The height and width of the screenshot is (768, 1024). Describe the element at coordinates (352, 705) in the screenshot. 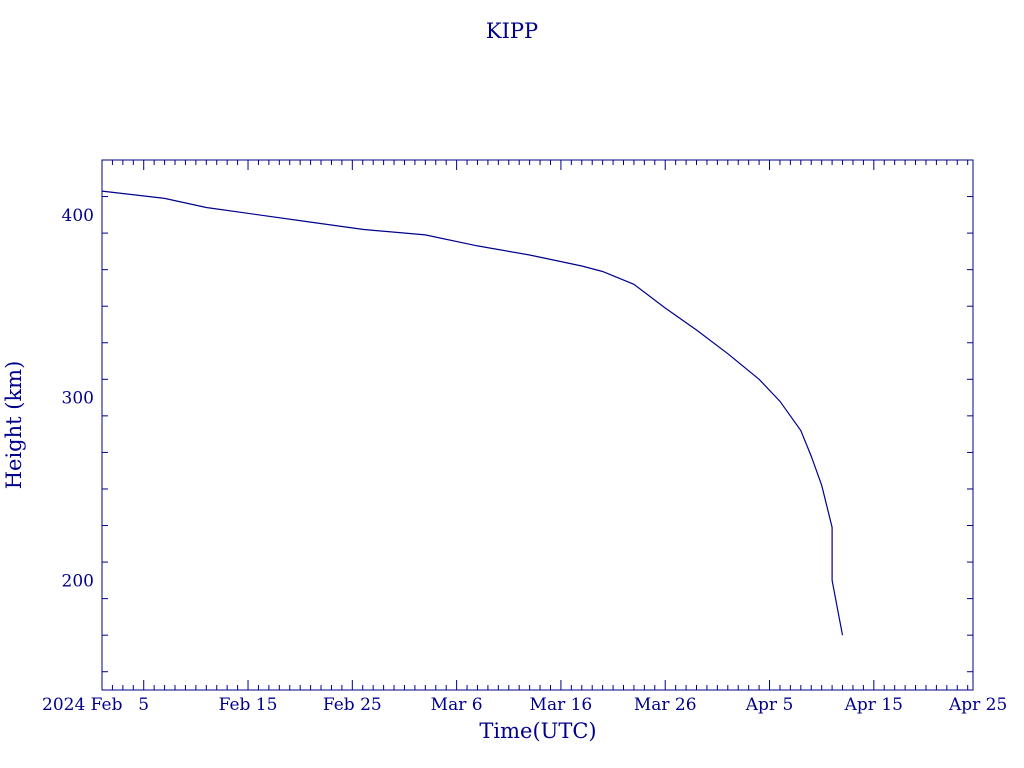

I see `x-tick-label: Feb 25` at that location.